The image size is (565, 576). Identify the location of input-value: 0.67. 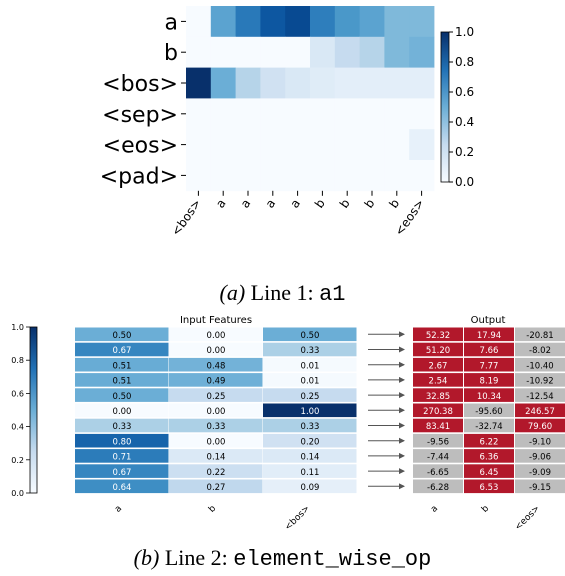
(122, 351).